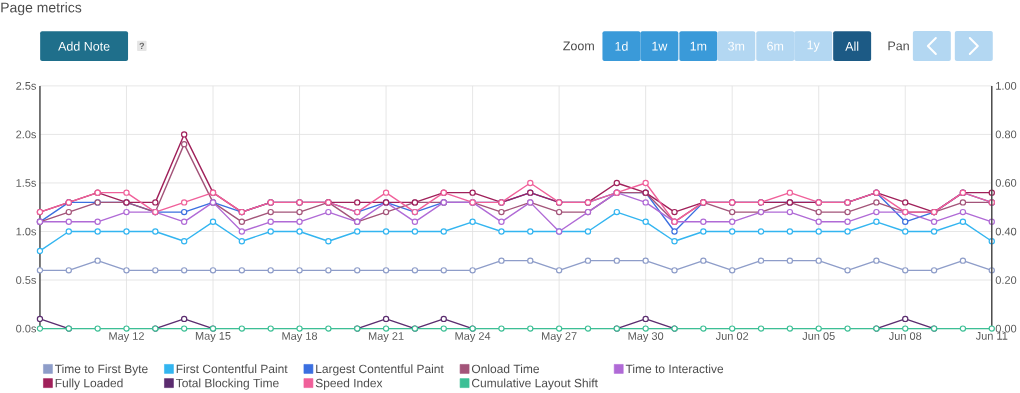 The width and height of the screenshot is (1020, 393). I want to click on text: 1m, so click(698, 46).